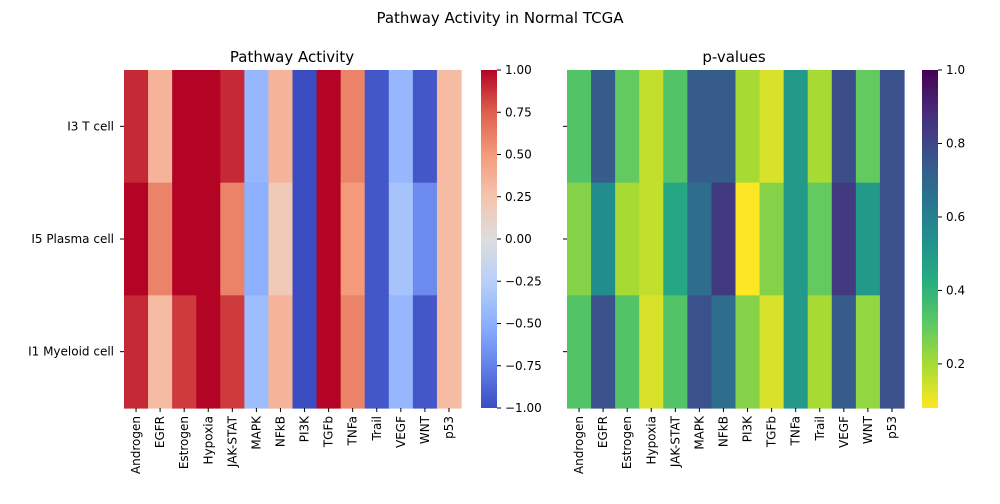  What do you see at coordinates (955, 217) in the screenshot?
I see `colorbar-tick-label: 0.6` at bounding box center [955, 217].